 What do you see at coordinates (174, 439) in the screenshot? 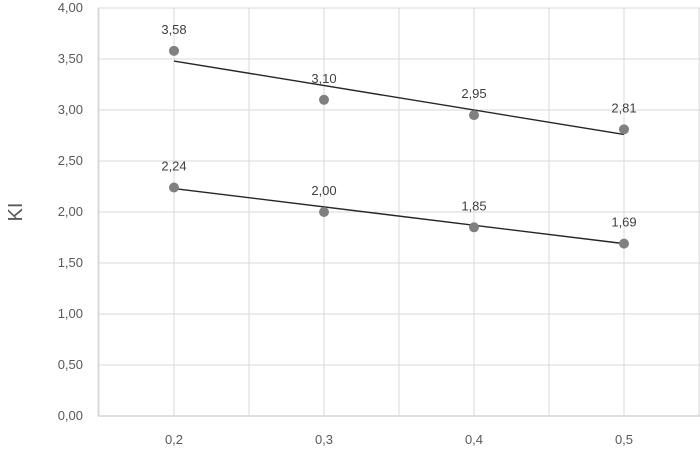
I see `x-tick-label: 0,2` at bounding box center [174, 439].